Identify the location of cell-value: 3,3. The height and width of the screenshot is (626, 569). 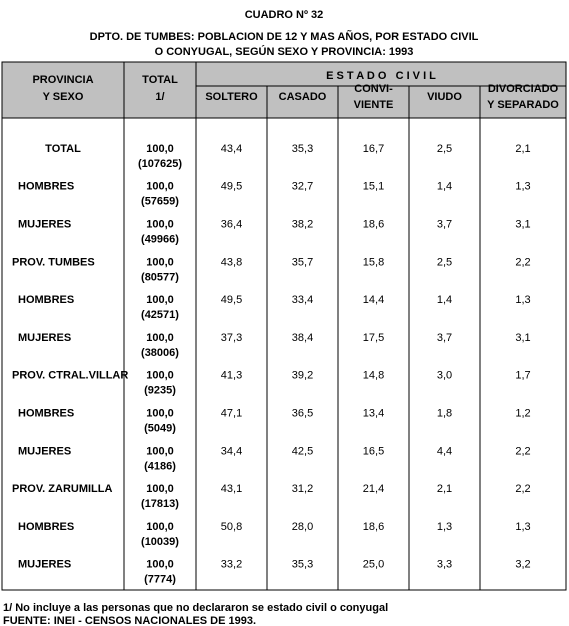
(444, 565).